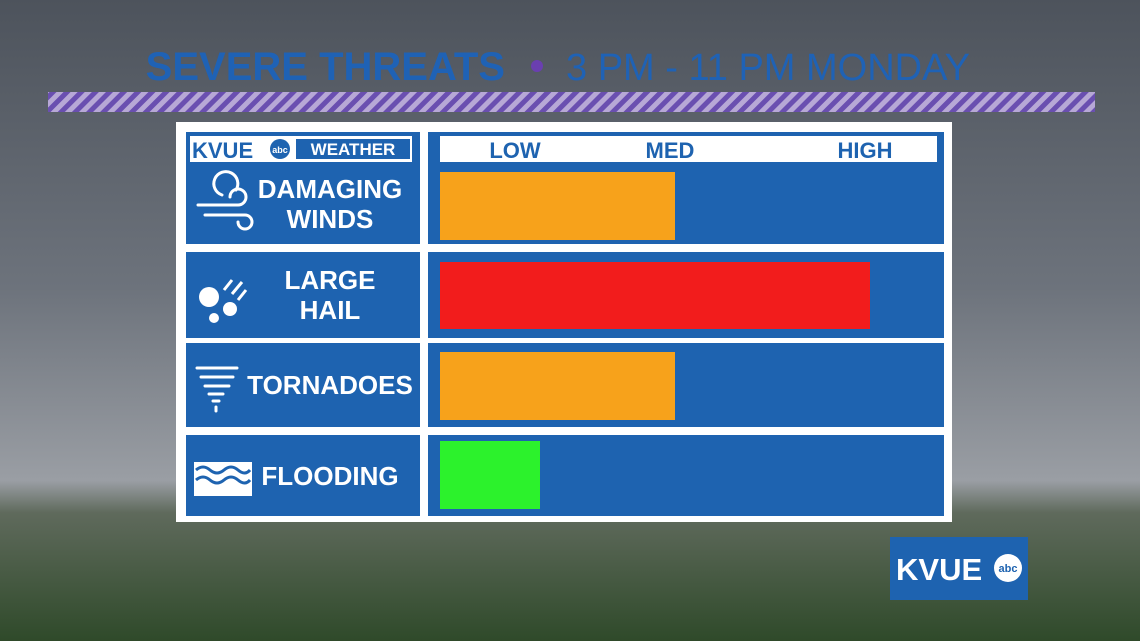 This screenshot has width=1140, height=641. What do you see at coordinates (768, 68) in the screenshot?
I see `subtitle: 3 PM - 11 PM MONDAY` at bounding box center [768, 68].